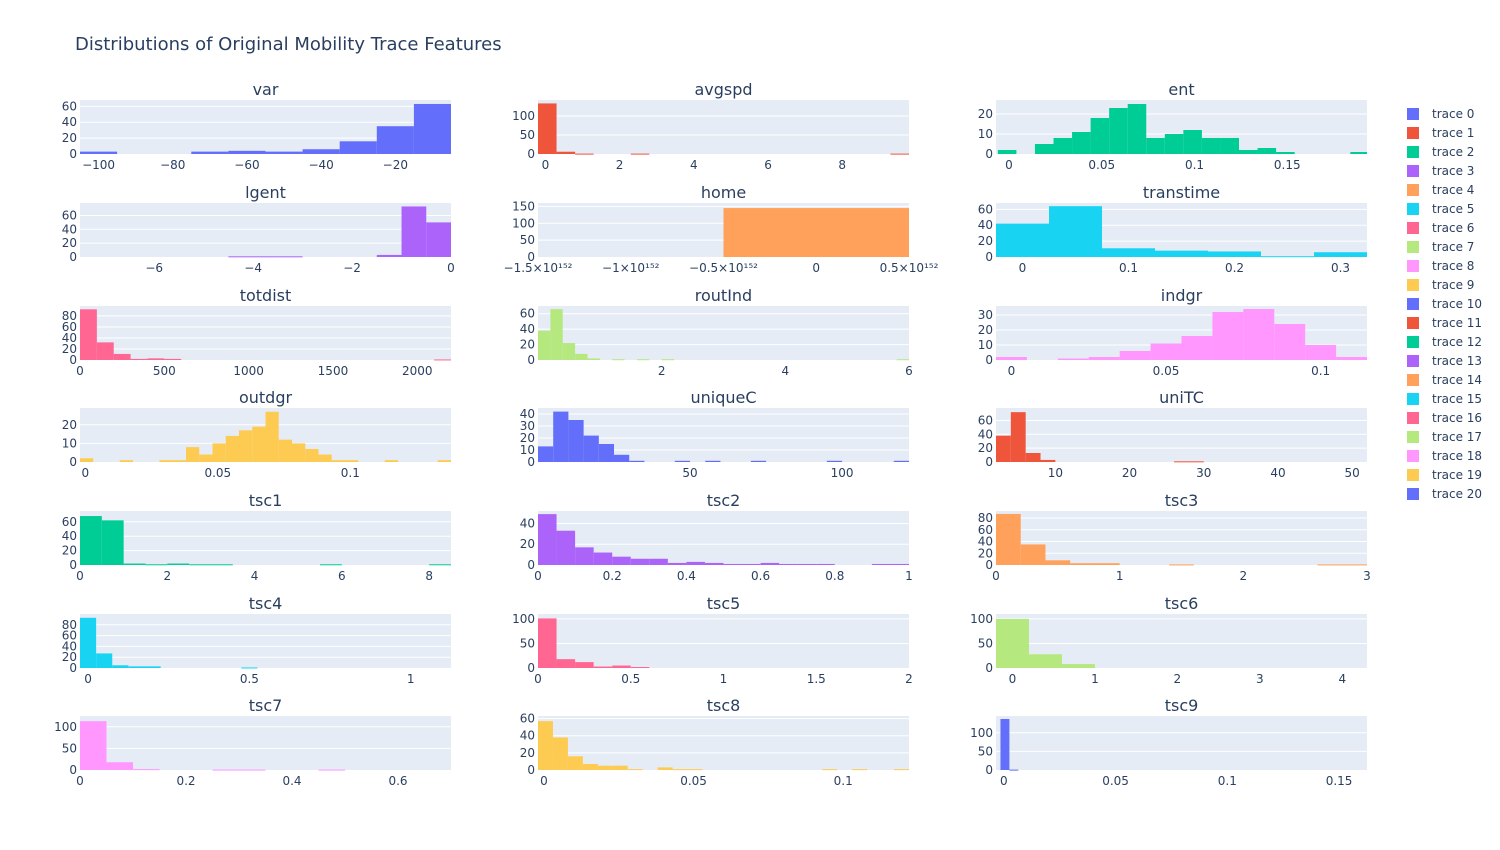  What do you see at coordinates (1440, 171) in the screenshot?
I see `legend-item: trace 3` at bounding box center [1440, 171].